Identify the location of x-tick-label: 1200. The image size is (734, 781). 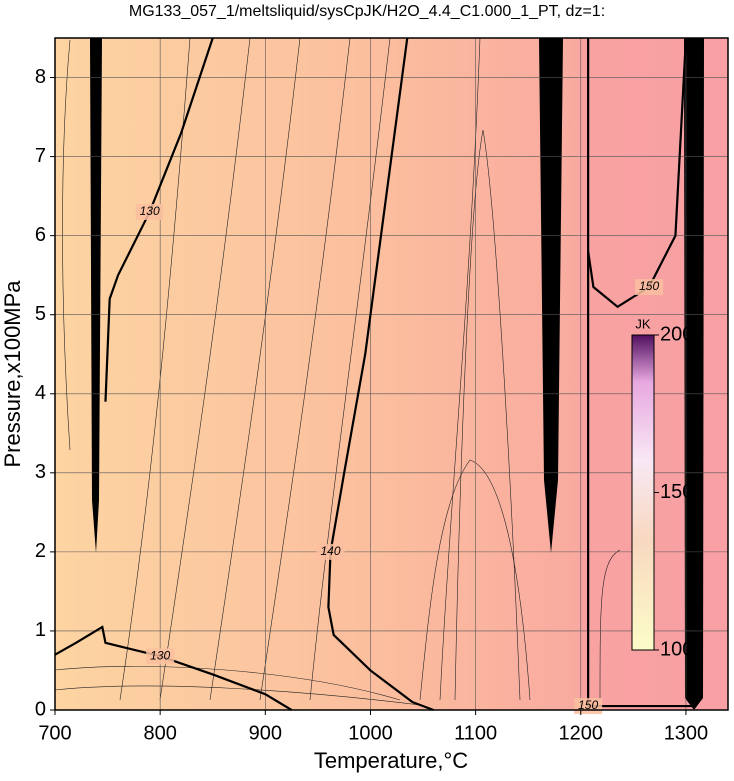
(581, 733).